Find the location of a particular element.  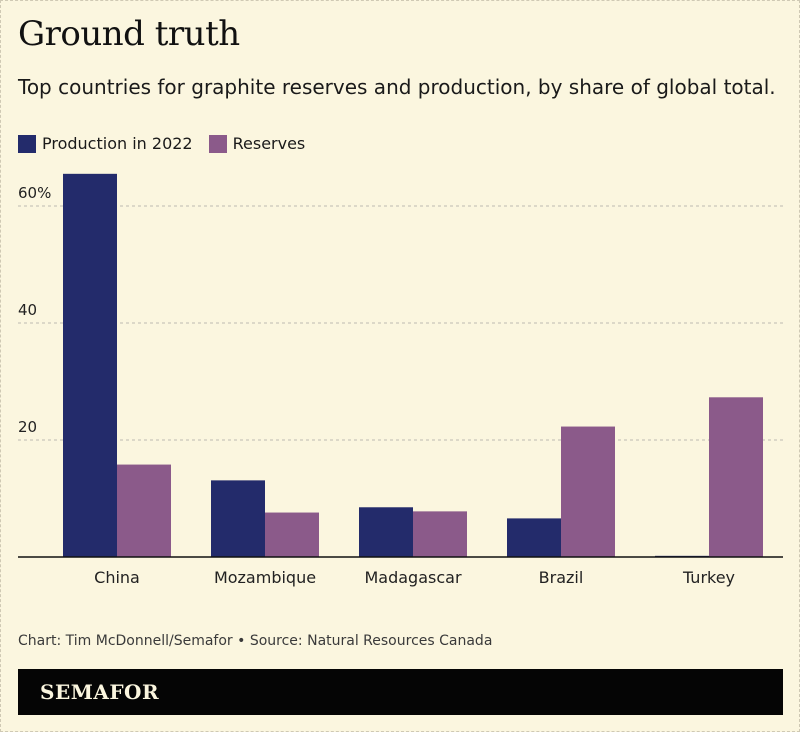

legend: Production in 2022 Reserves is located at coordinates (169, 143).